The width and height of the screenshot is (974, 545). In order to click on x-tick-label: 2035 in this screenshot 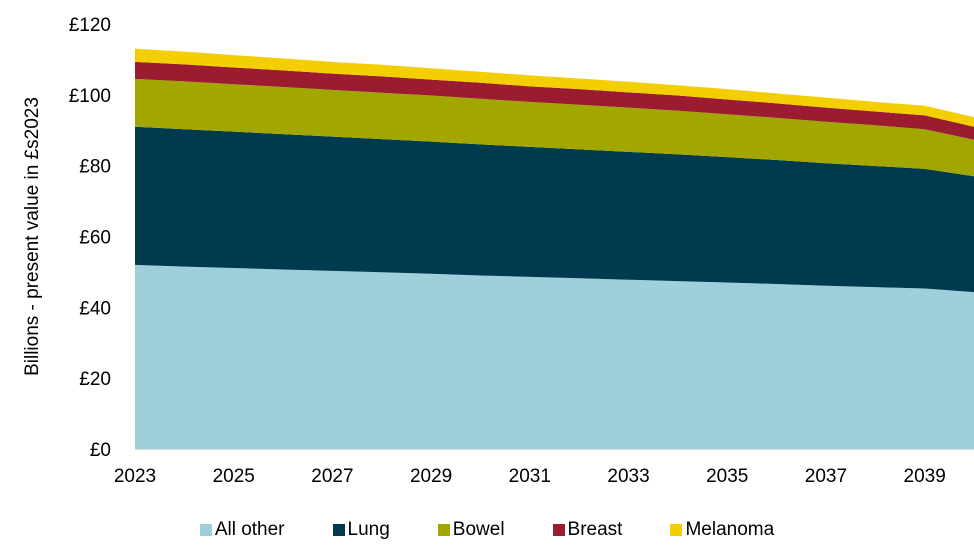, I will do `click(727, 476)`.